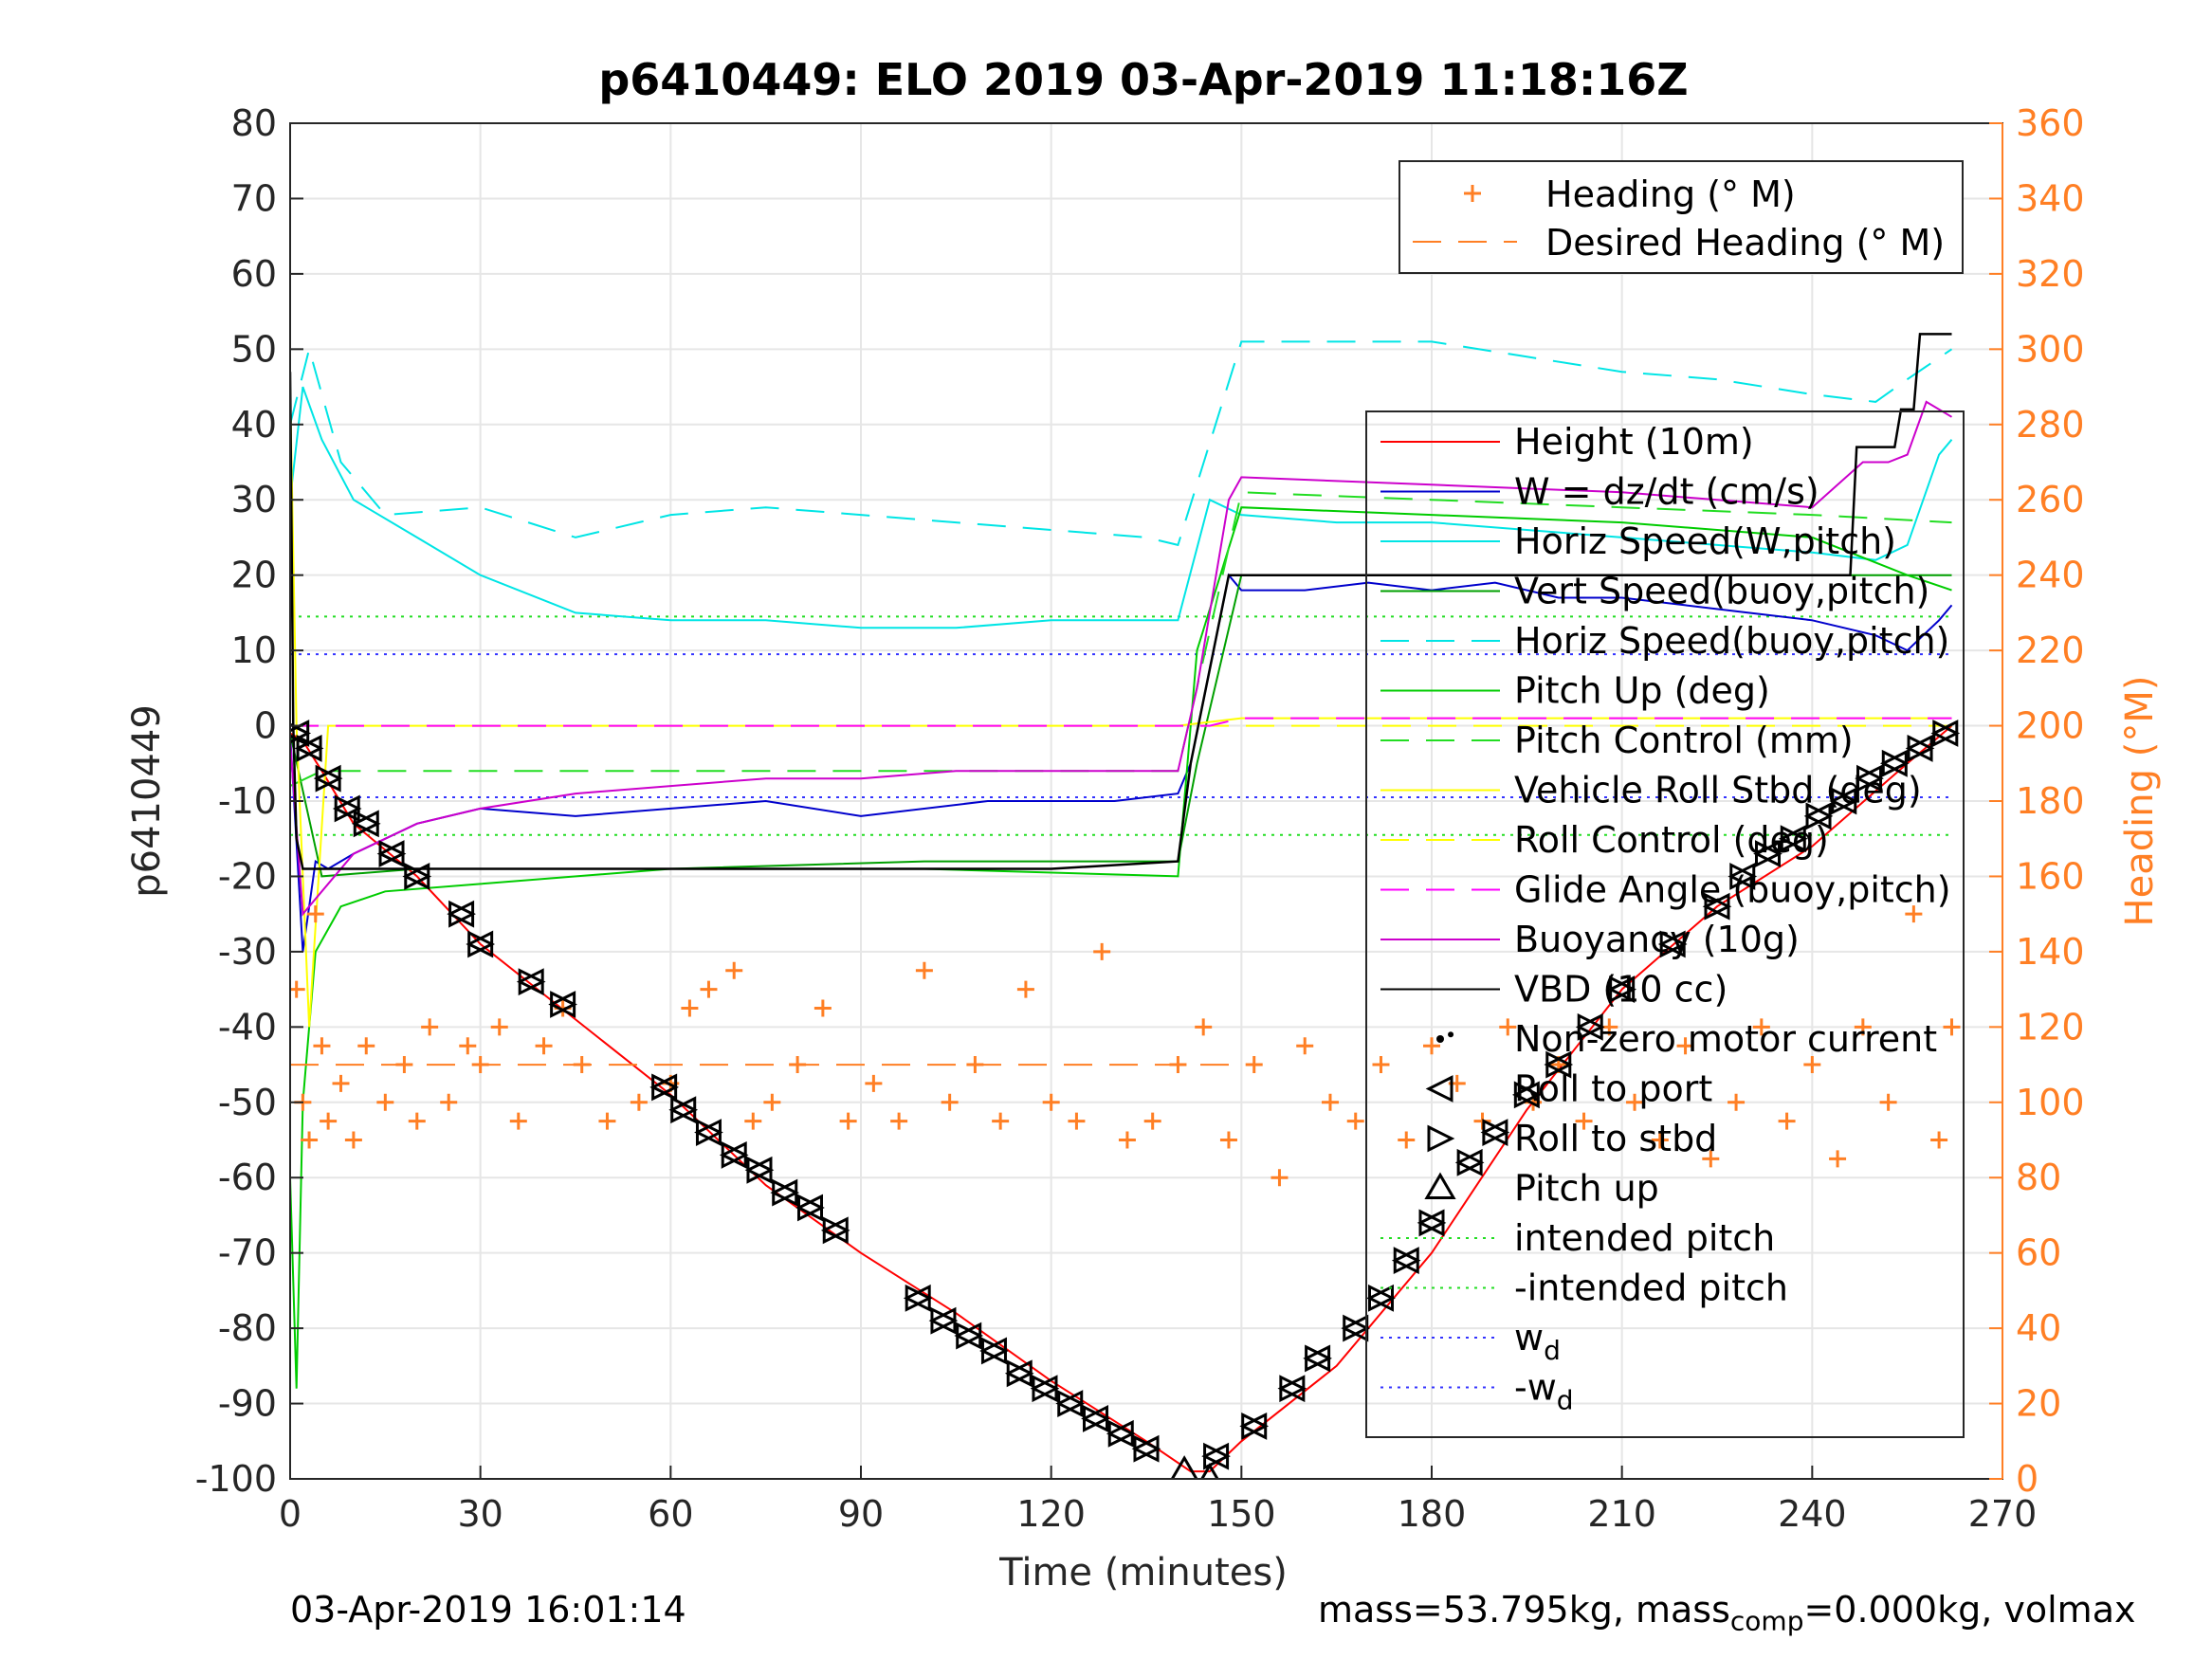 The image size is (2212, 1659). Describe the element at coordinates (2050, 1102) in the screenshot. I see `y2-tick-label: 100` at that location.